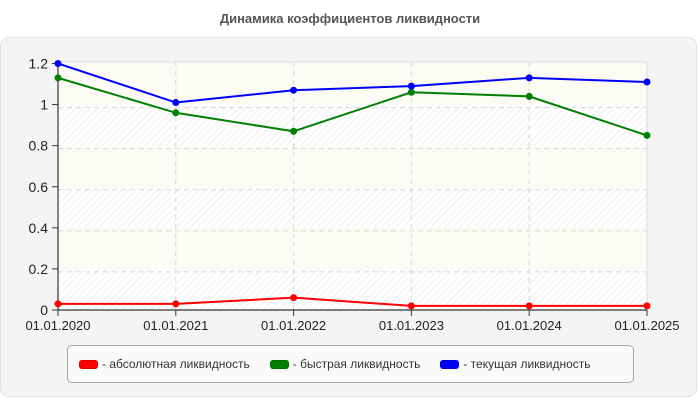 This screenshot has height=400, width=700. Describe the element at coordinates (39, 228) in the screenshot. I see `svg-text: 0.4` at that location.